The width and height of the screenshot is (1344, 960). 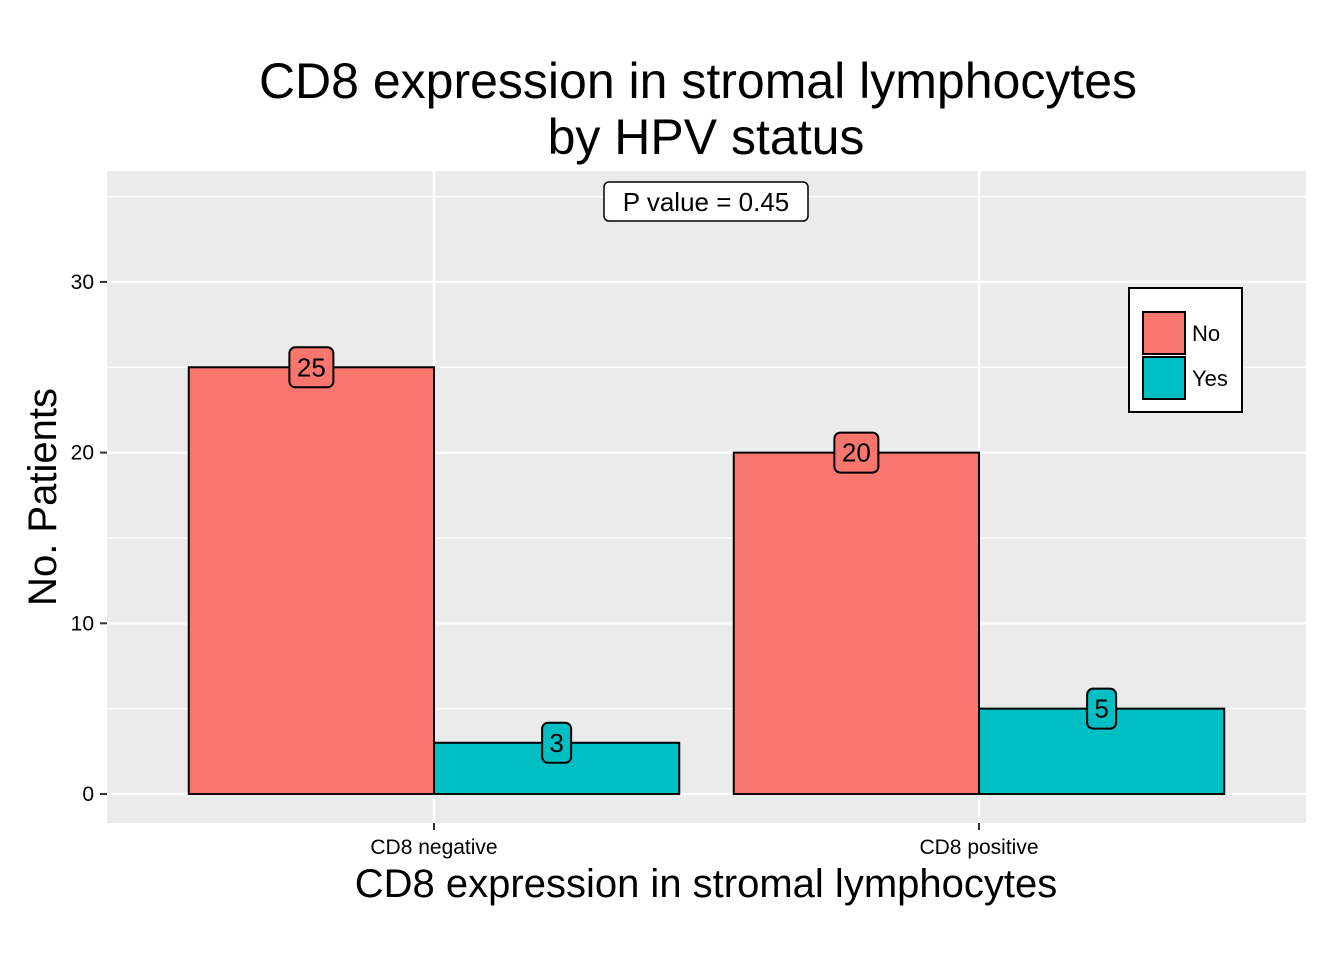 What do you see at coordinates (82, 282) in the screenshot?
I see `y-tick-label: 30` at bounding box center [82, 282].